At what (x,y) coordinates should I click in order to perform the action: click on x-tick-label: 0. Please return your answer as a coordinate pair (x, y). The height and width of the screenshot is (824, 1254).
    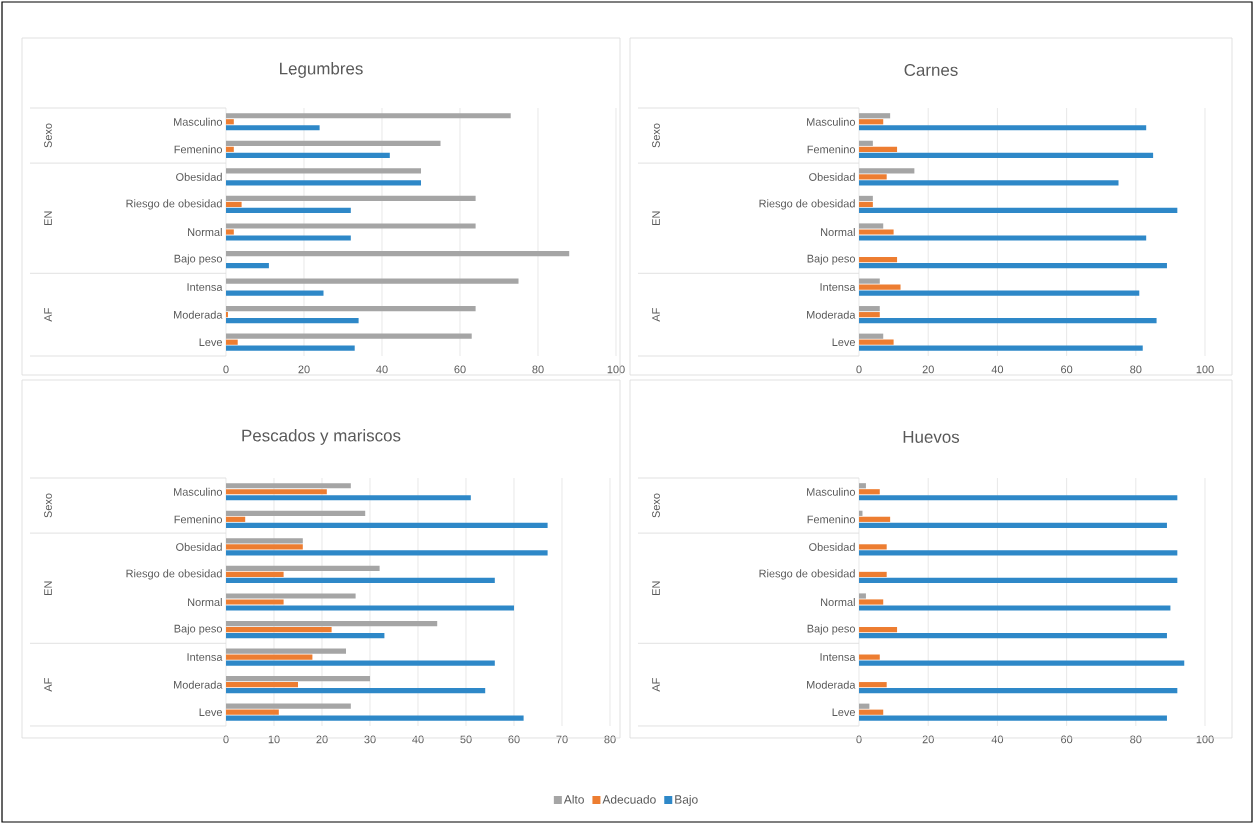
    Looking at the image, I should click on (859, 739).